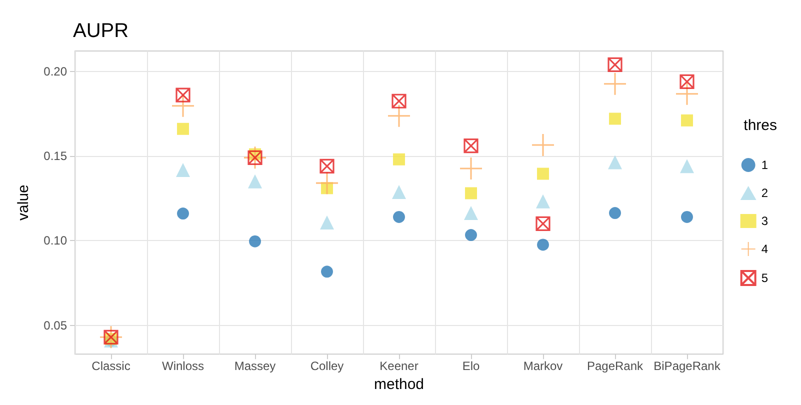  What do you see at coordinates (615, 366) in the screenshot?
I see `x-tick-label: PageRank` at bounding box center [615, 366].